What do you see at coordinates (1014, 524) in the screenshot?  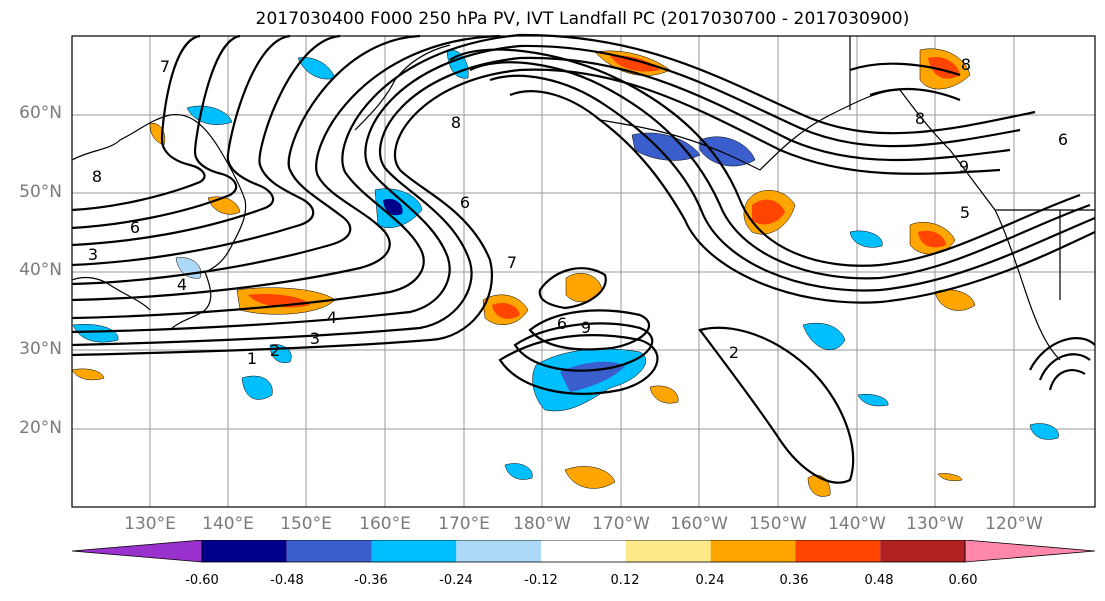 I see `lon-label-120w: 120°W` at bounding box center [1014, 524].